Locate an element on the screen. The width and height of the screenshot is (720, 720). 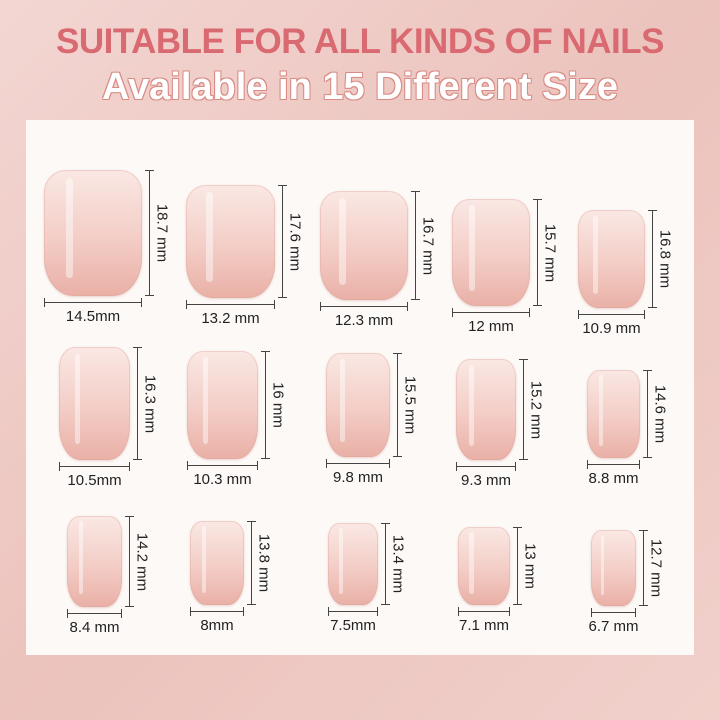
height-label: 16.8 mm is located at coordinates (665, 259).